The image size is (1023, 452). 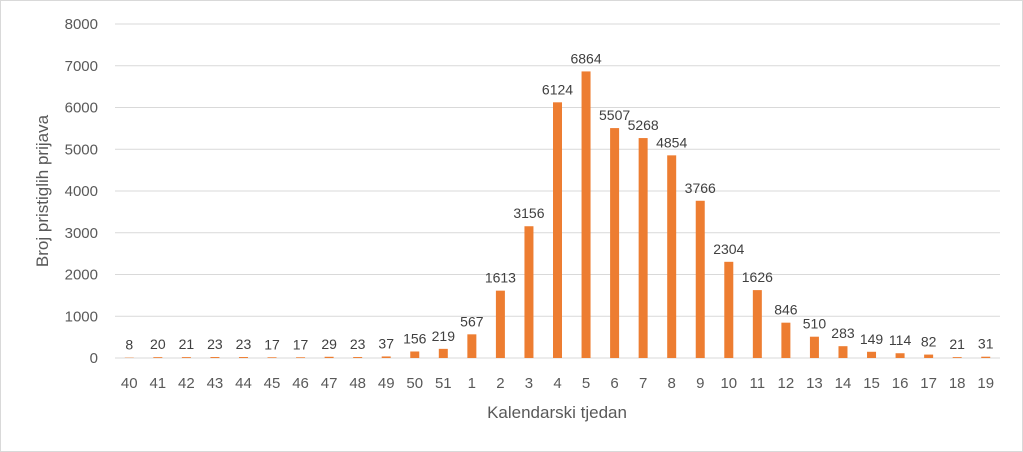 What do you see at coordinates (329, 383) in the screenshot?
I see `x-tick-label: 47` at bounding box center [329, 383].